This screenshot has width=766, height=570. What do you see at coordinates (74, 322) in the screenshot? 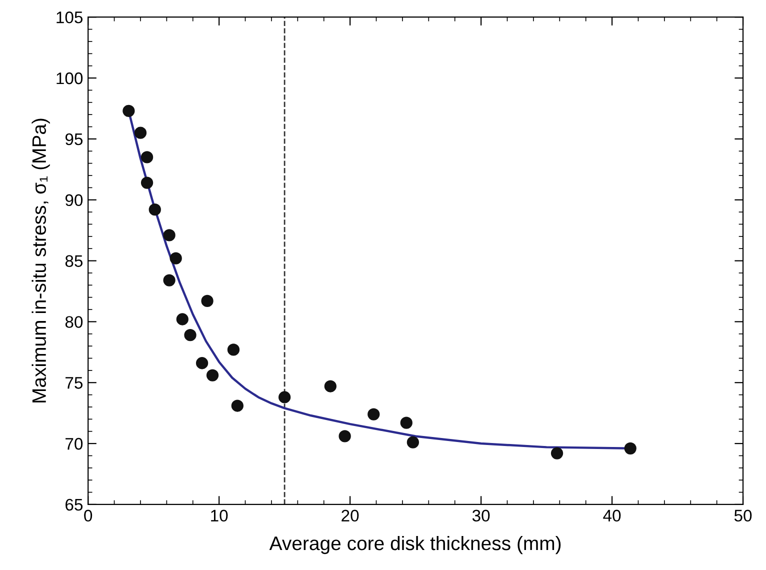
I see `y-tick-label: 80` at bounding box center [74, 322].